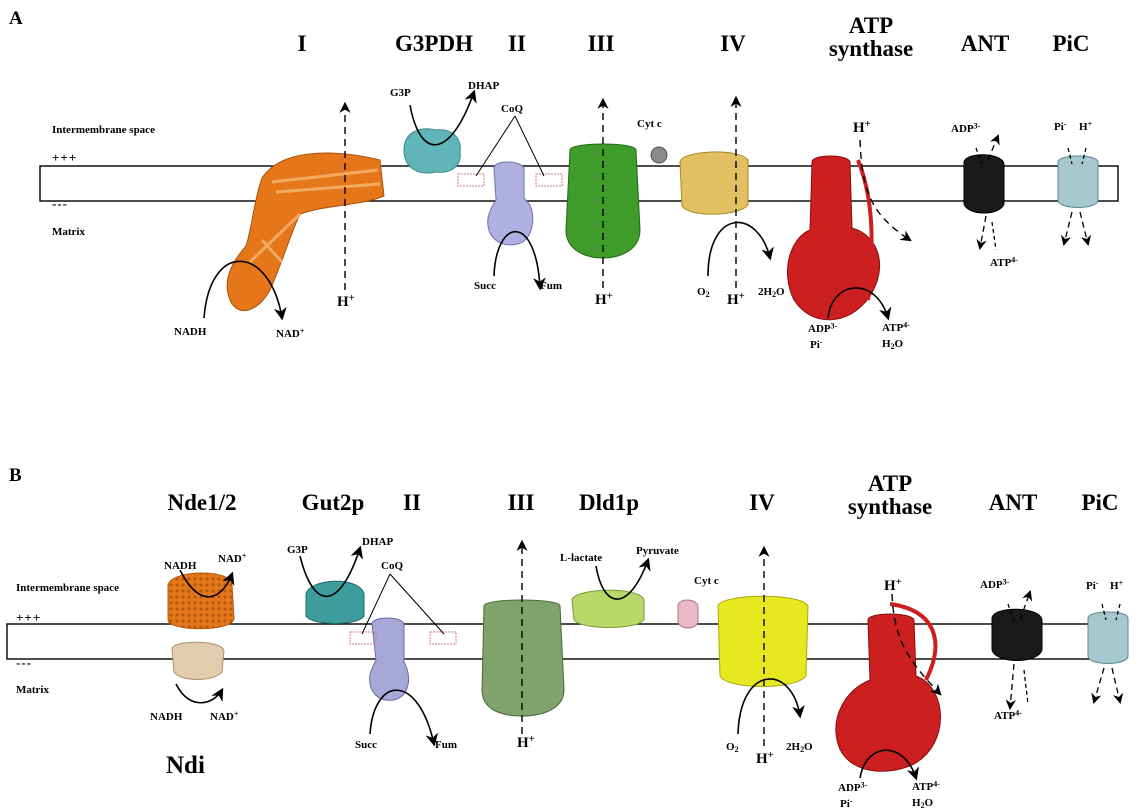 The height and width of the screenshot is (812, 1146). What do you see at coordinates (649, 124) in the screenshot?
I see `cyt-c-label: Cyt c` at bounding box center [649, 124].